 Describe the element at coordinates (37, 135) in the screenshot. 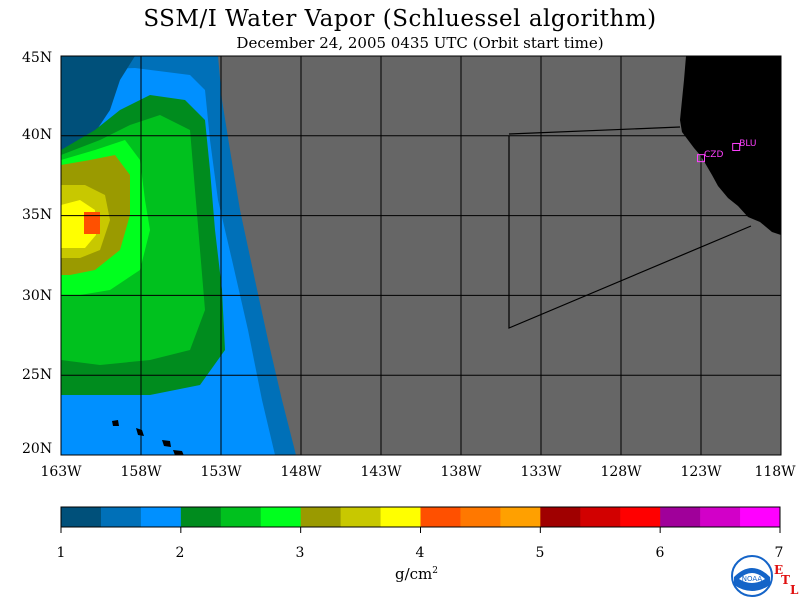

I see `lat-label-40n: 40N` at that location.